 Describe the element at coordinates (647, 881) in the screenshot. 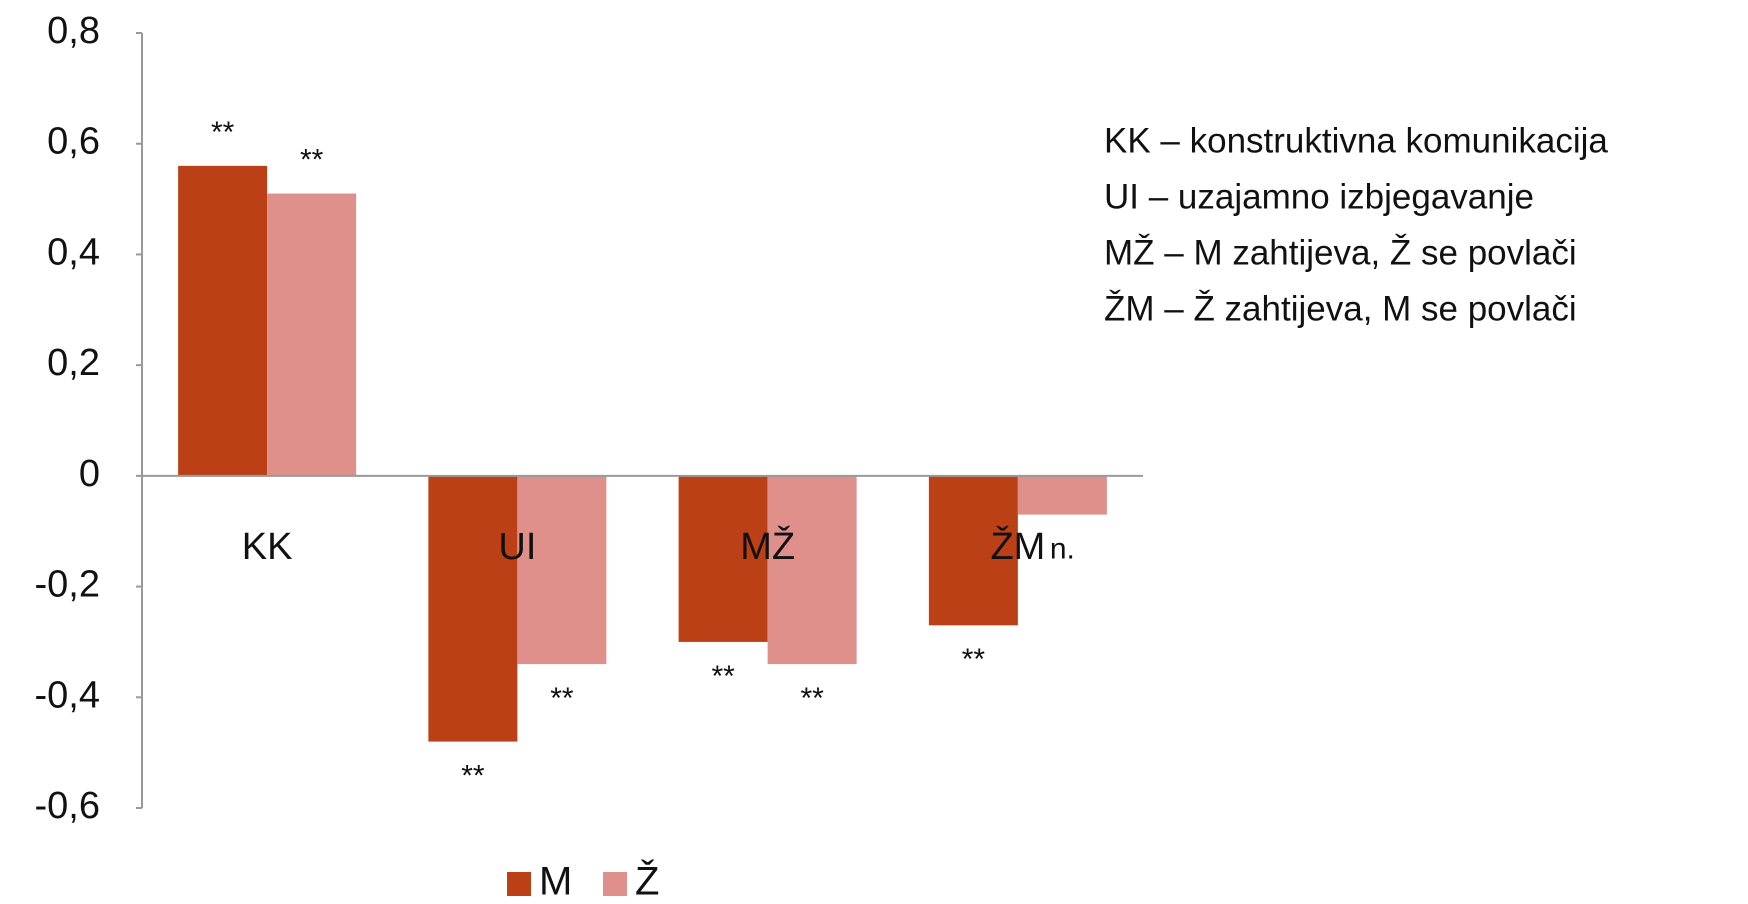

I see `legend-label: Ž` at that location.